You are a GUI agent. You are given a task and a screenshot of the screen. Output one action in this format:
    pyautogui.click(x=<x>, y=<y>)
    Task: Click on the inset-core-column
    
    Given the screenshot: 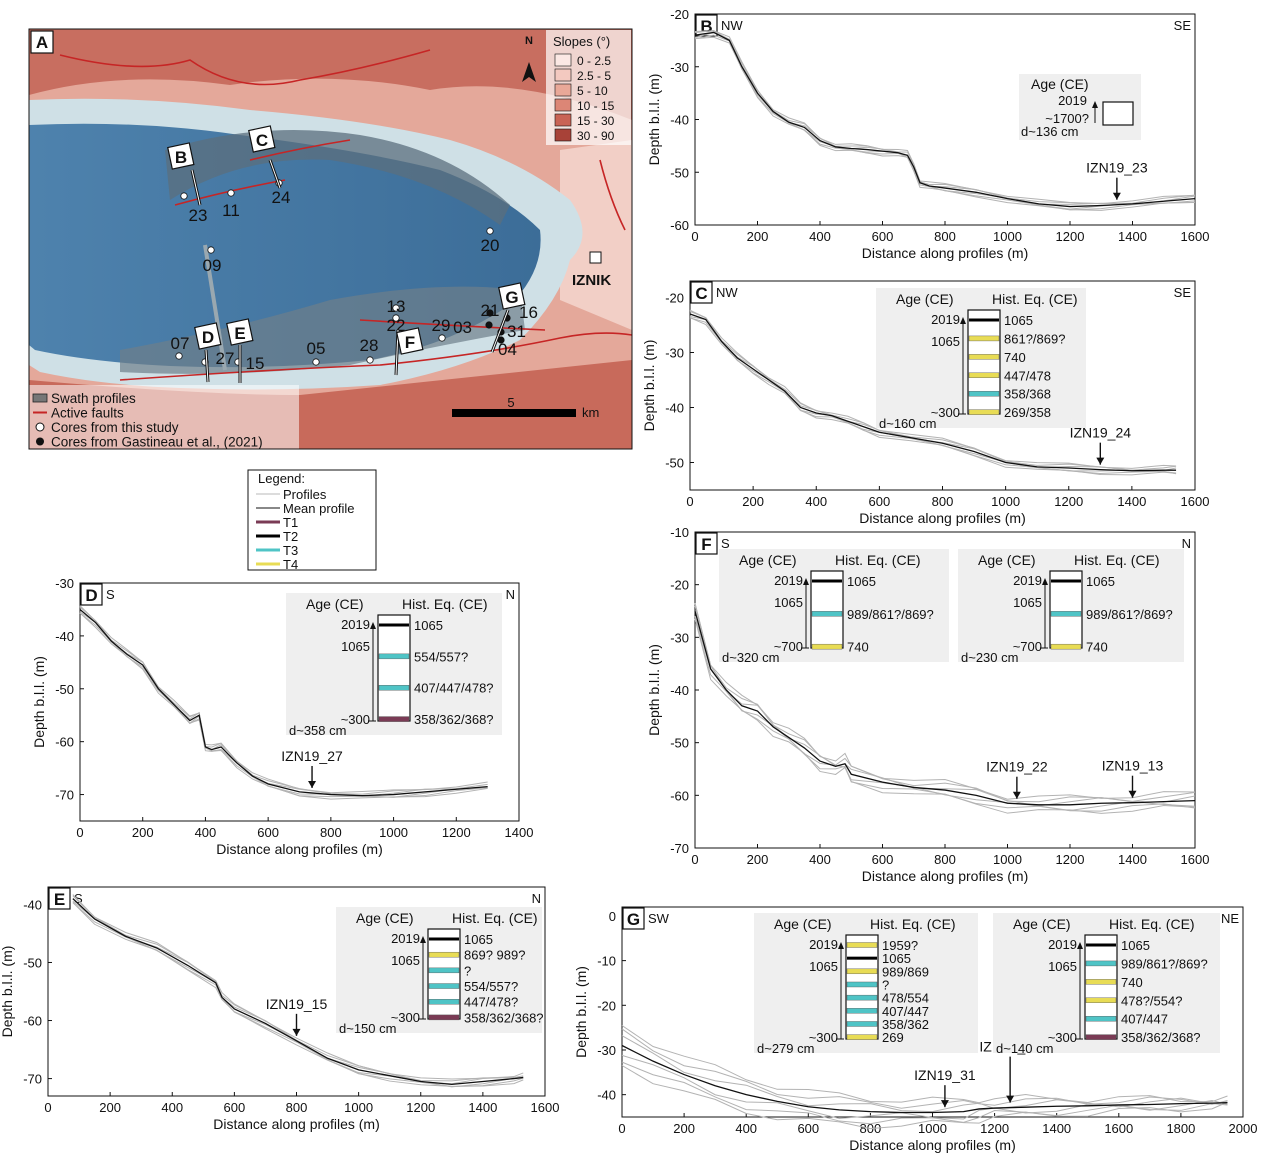 What is the action you would take?
    pyautogui.click(x=394, y=668)
    